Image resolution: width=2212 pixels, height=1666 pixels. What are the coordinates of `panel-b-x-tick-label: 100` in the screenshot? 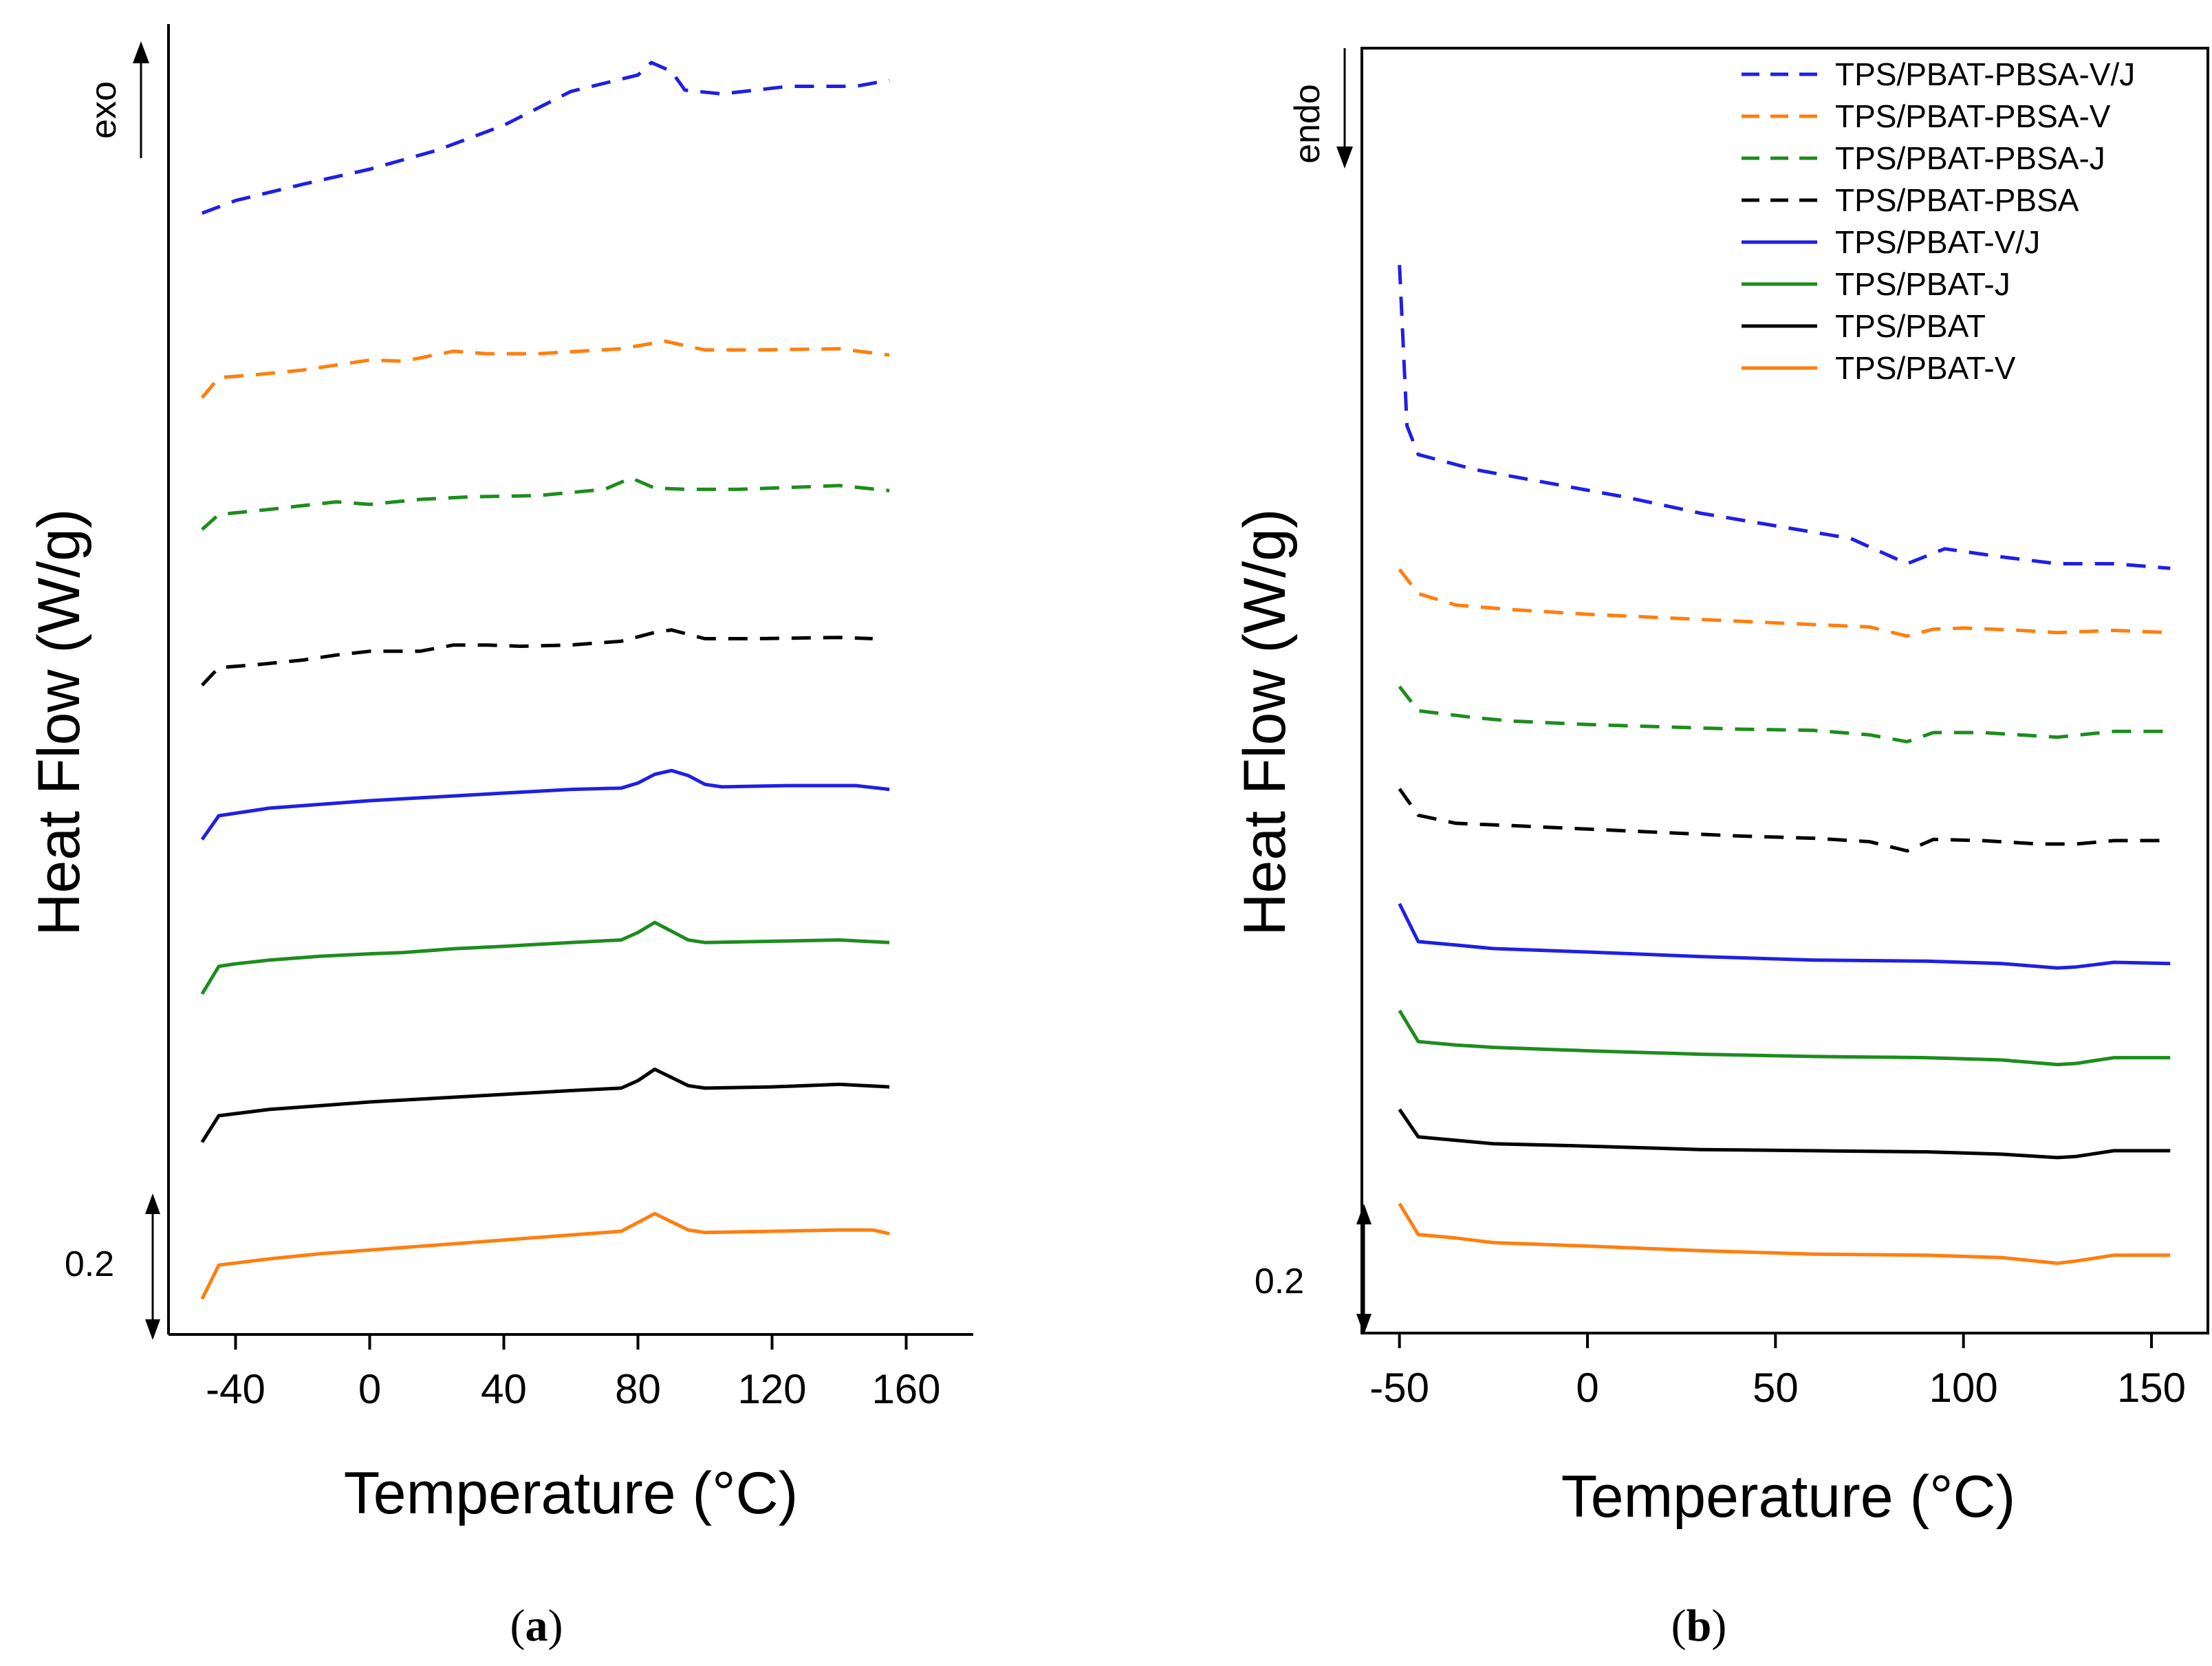 It's located at (1963, 1388).